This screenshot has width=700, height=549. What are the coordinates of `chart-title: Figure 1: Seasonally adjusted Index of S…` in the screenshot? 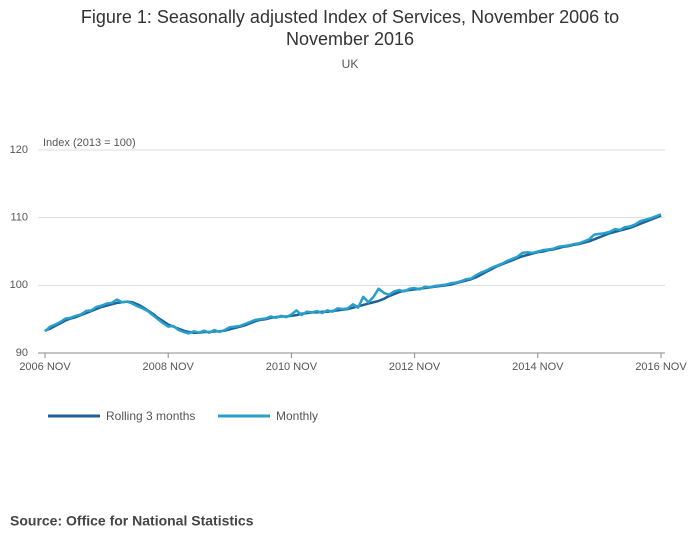 It's located at (350, 28).